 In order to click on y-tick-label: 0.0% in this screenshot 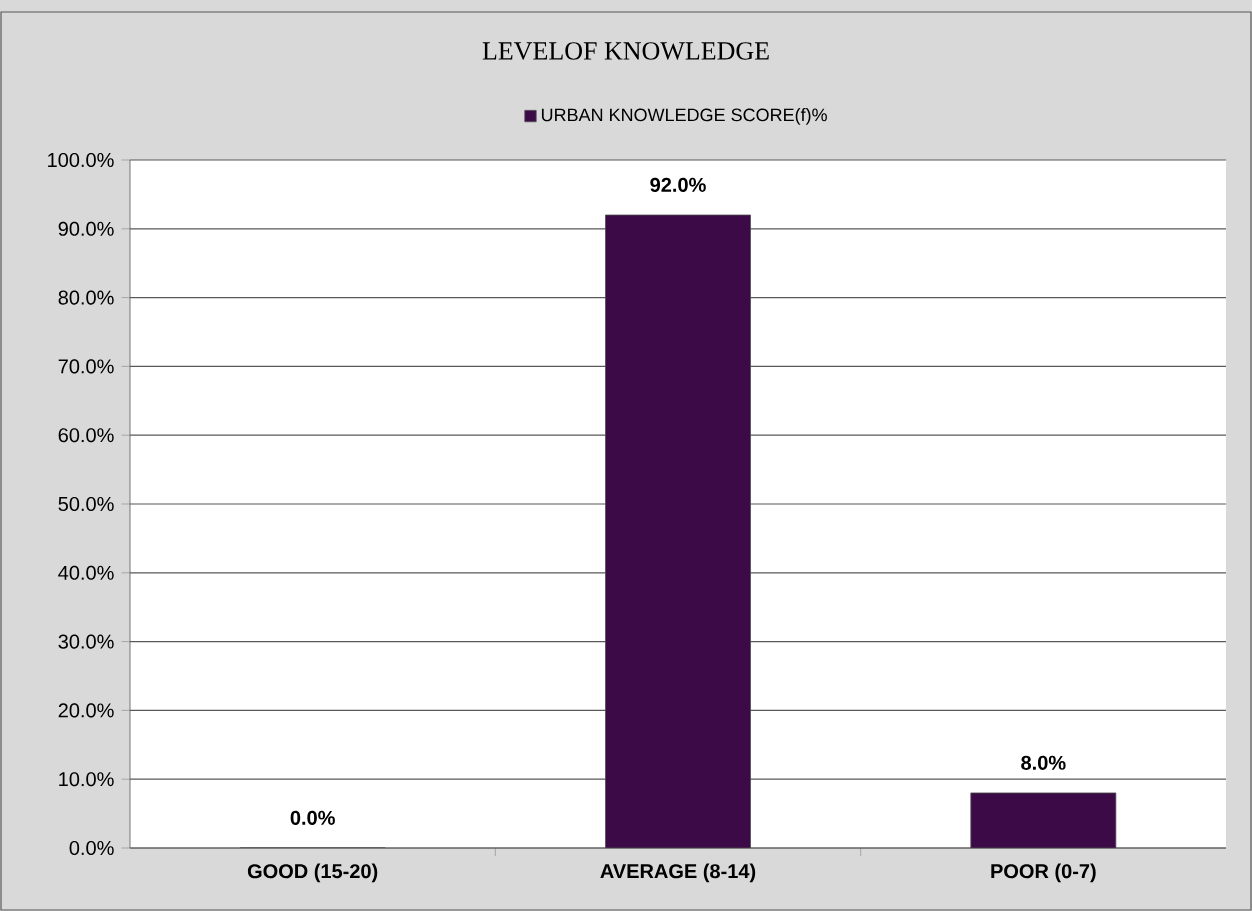, I will do `click(91, 848)`.